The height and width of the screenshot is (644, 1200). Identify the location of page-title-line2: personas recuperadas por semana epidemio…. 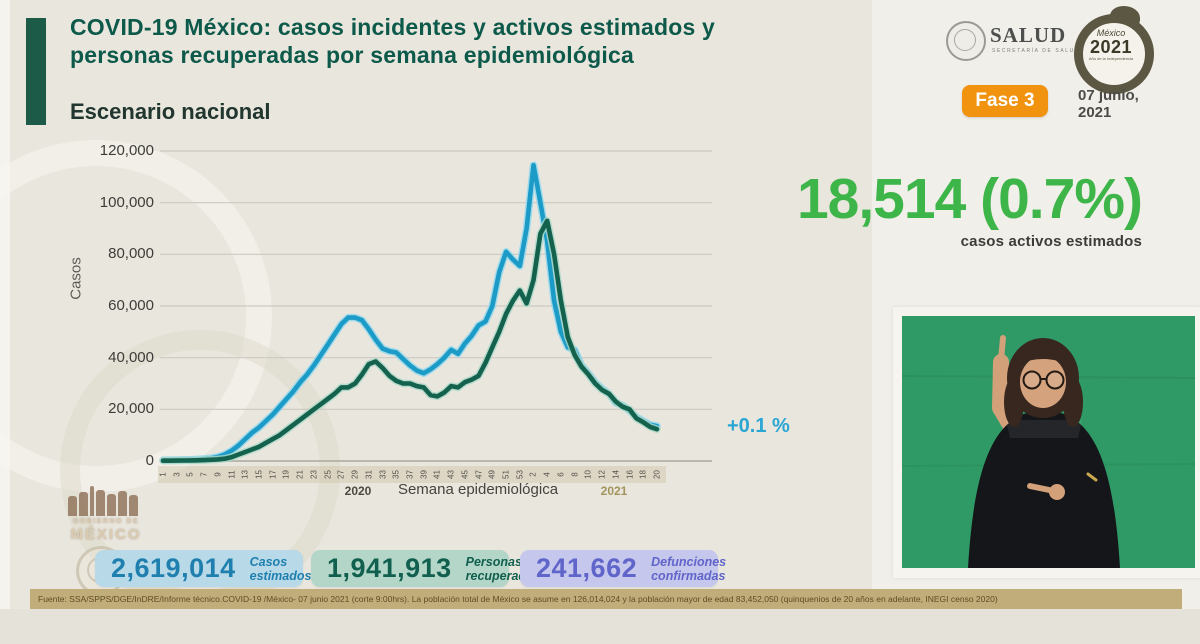
(352, 55).